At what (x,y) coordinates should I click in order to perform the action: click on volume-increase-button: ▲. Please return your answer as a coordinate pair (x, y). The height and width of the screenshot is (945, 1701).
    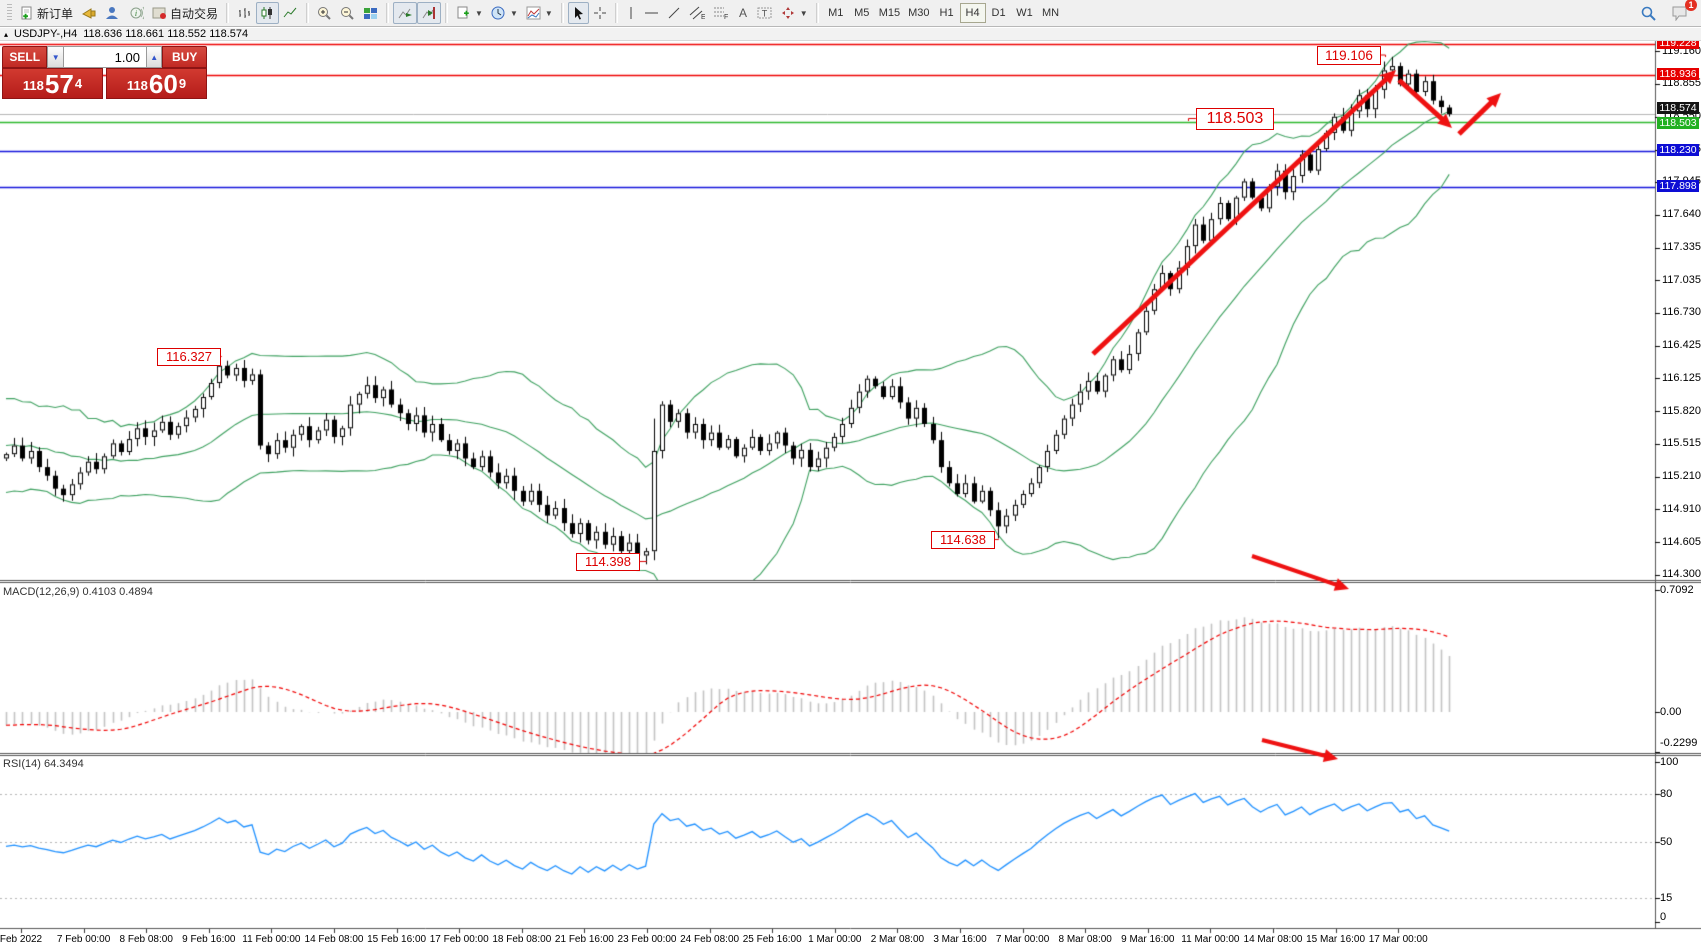
    Looking at the image, I should click on (154, 57).